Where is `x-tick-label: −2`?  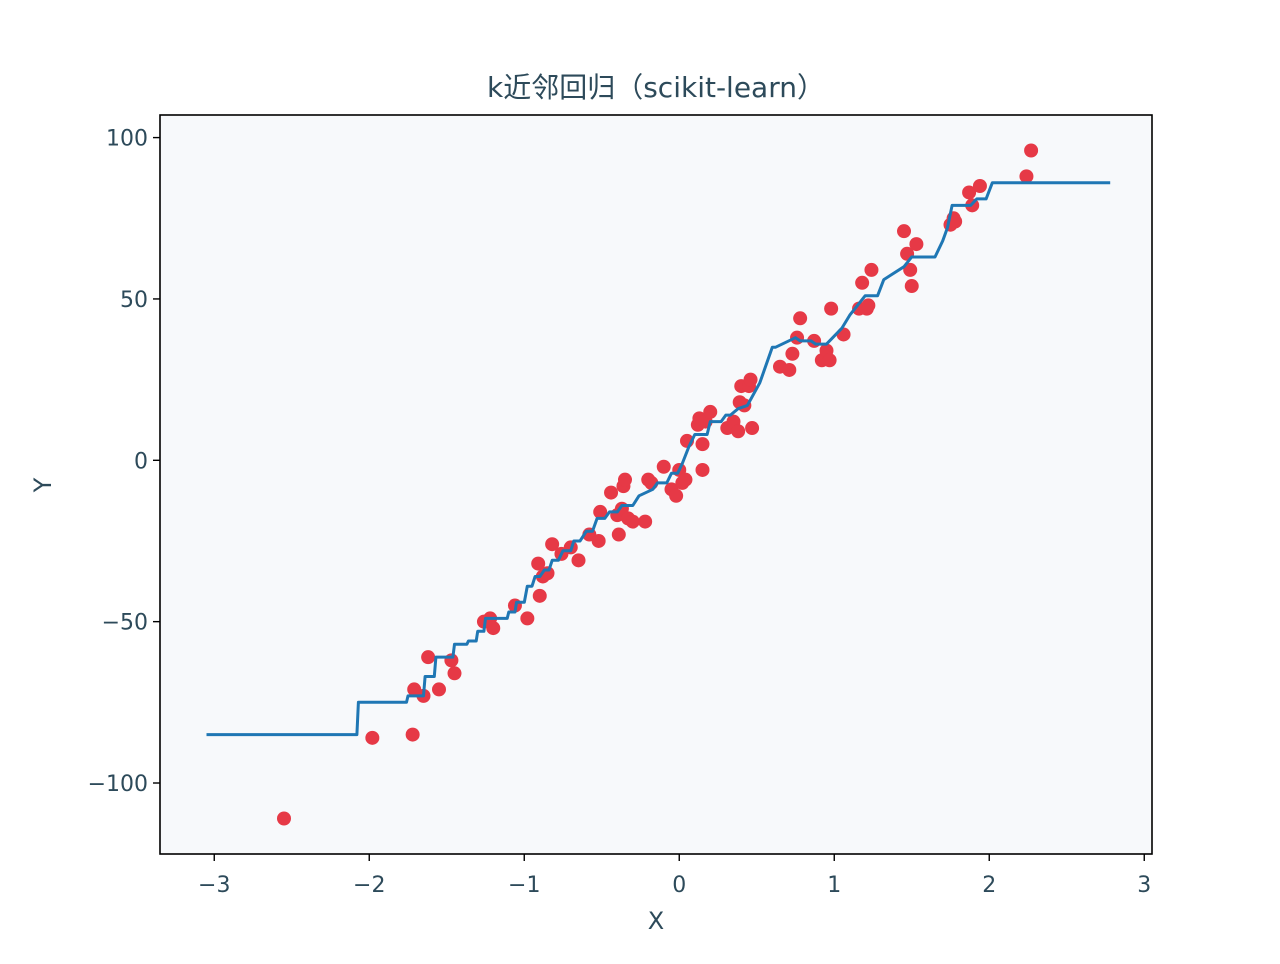 x-tick-label: −2 is located at coordinates (369, 885).